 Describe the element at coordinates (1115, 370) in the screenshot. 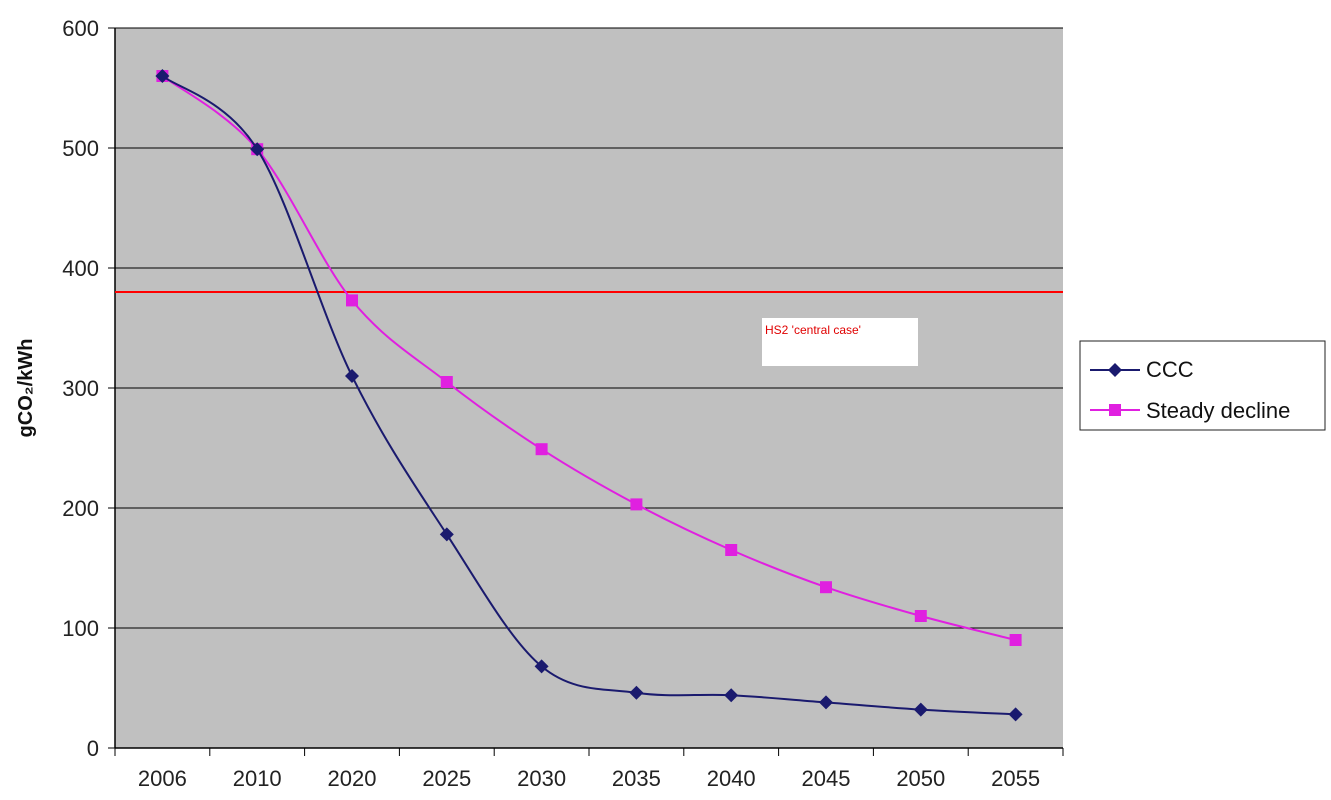

I see `legend-marker-ccc` at that location.